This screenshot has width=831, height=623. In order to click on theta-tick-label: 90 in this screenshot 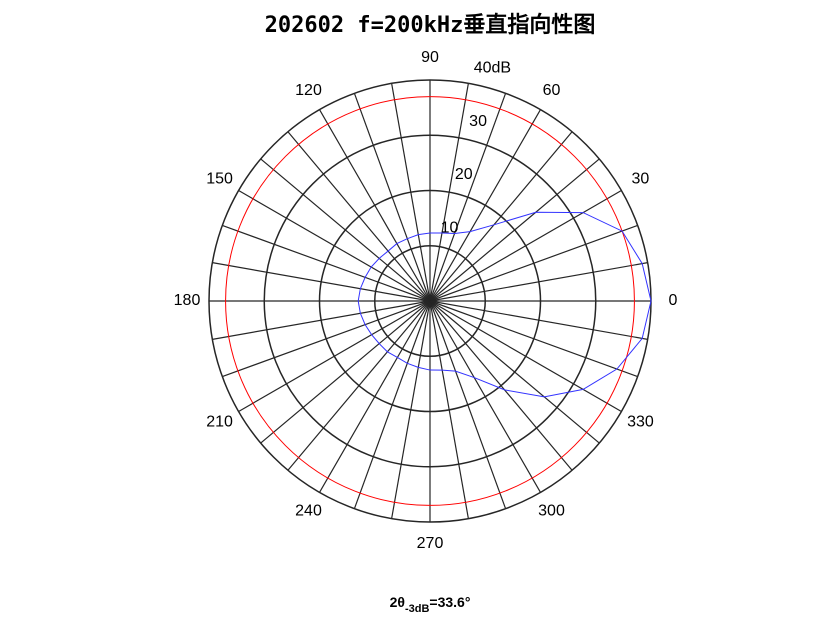, I will do `click(430, 57)`.